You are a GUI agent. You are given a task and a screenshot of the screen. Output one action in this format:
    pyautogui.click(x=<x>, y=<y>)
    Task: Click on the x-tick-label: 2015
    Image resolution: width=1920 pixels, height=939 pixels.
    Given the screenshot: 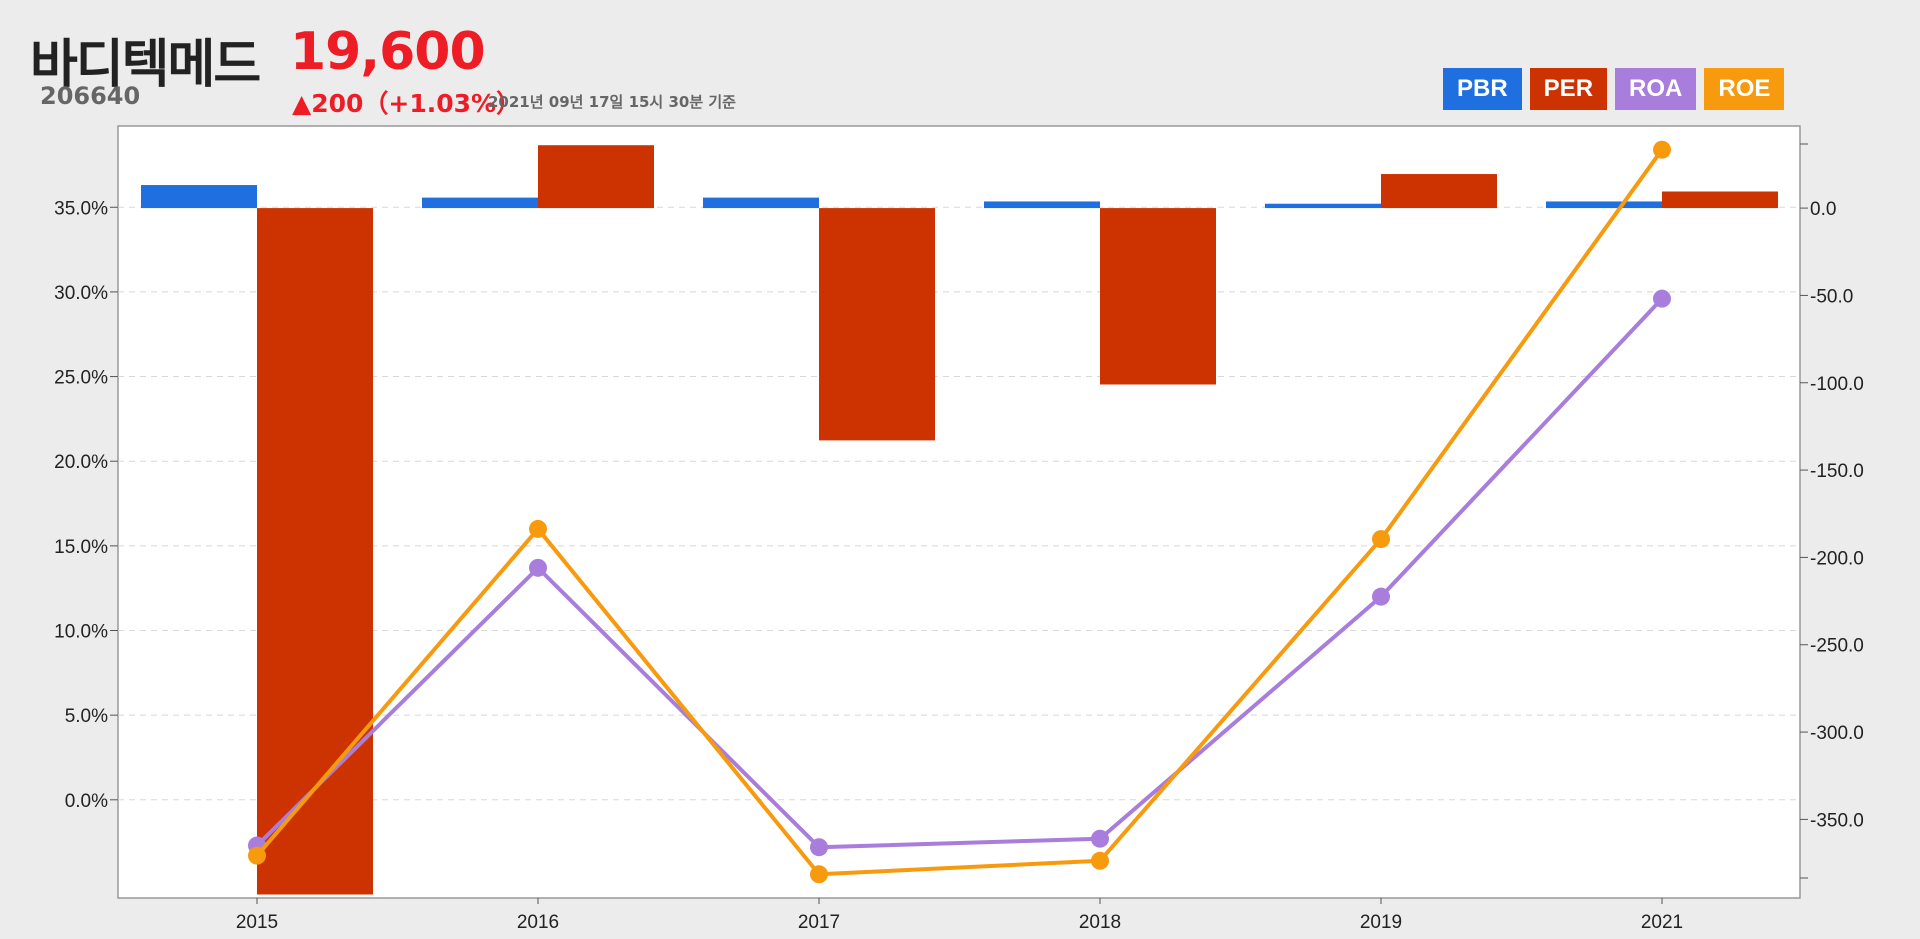 What is the action you would take?
    pyautogui.click(x=257, y=922)
    